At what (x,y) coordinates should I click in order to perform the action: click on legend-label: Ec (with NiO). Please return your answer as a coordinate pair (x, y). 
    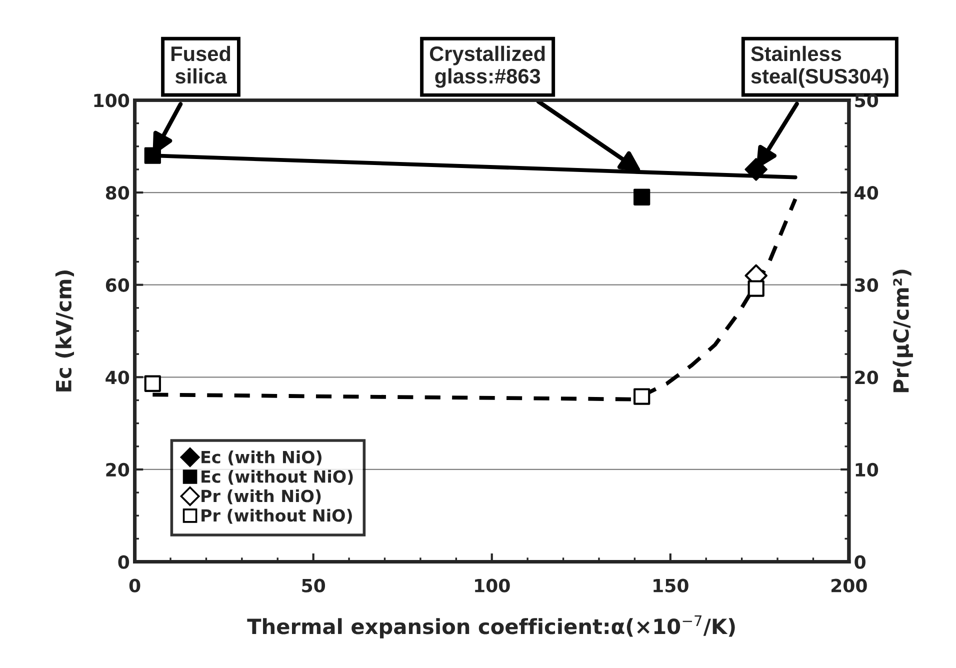
    Looking at the image, I should click on (262, 458).